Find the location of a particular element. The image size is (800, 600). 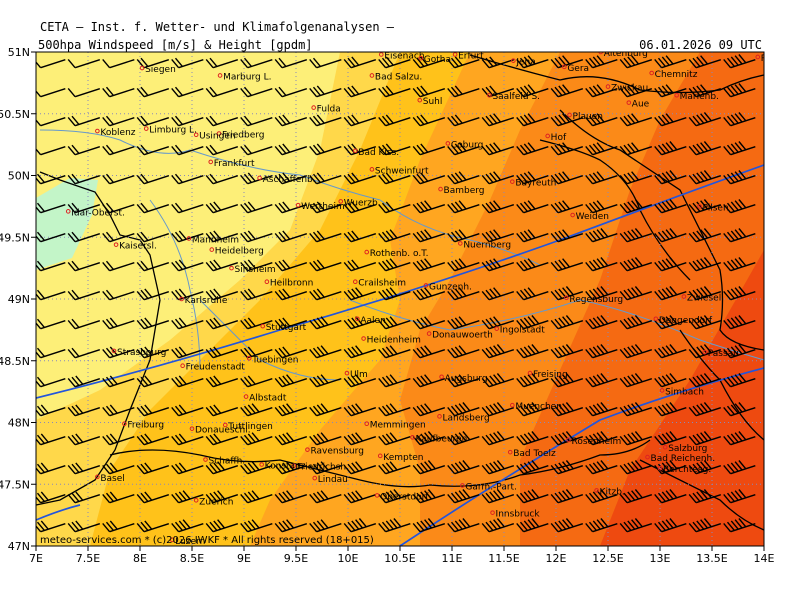

city-label: Bayreuth is located at coordinates (535, 184).